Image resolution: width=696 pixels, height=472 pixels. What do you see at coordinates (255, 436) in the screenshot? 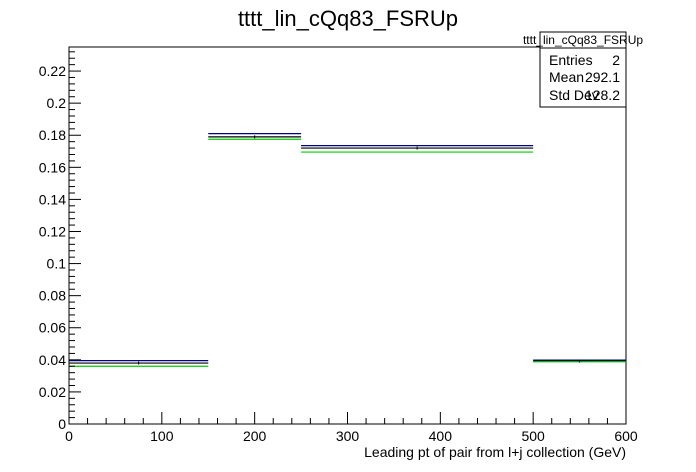
I see `x-tick-label: 200` at bounding box center [255, 436].